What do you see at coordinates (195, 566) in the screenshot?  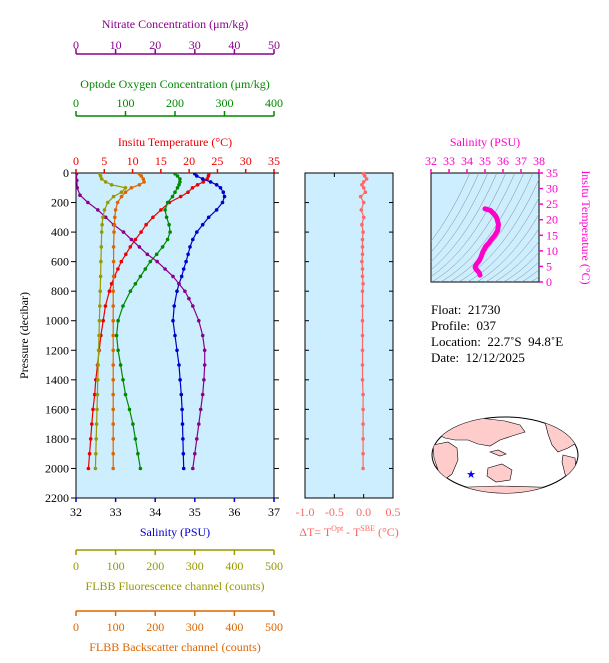 I see `fluorescence-tick-label: 300` at bounding box center [195, 566].